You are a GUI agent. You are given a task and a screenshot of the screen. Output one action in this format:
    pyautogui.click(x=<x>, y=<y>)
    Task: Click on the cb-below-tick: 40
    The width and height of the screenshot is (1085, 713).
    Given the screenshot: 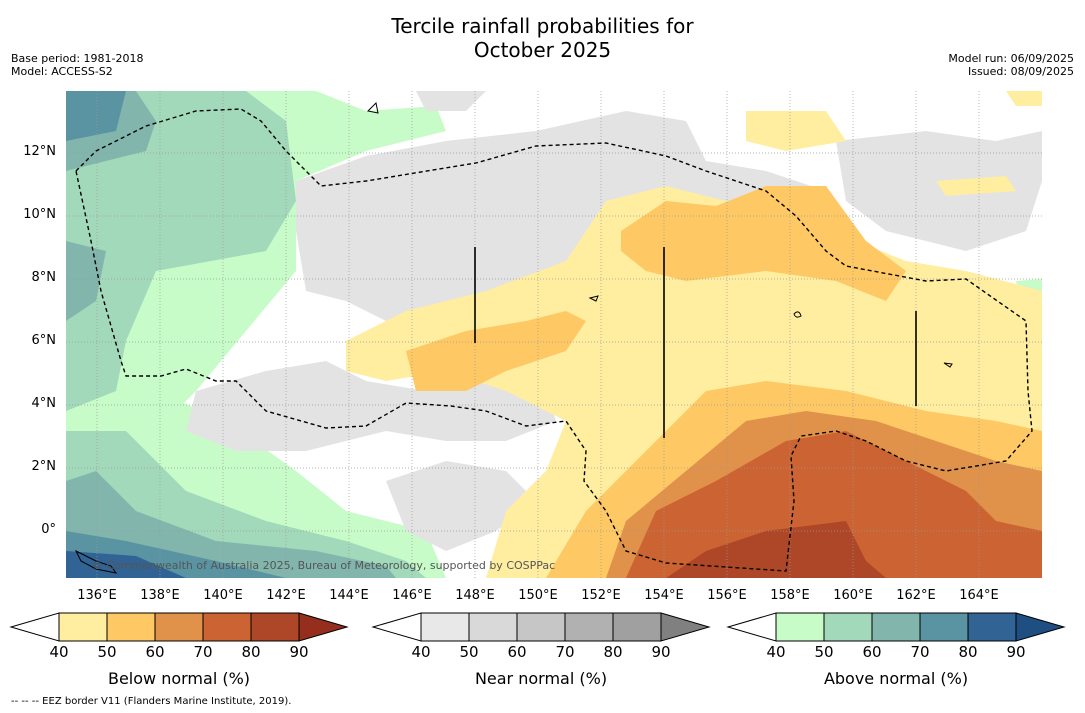 What is the action you would take?
    pyautogui.click(x=59, y=652)
    